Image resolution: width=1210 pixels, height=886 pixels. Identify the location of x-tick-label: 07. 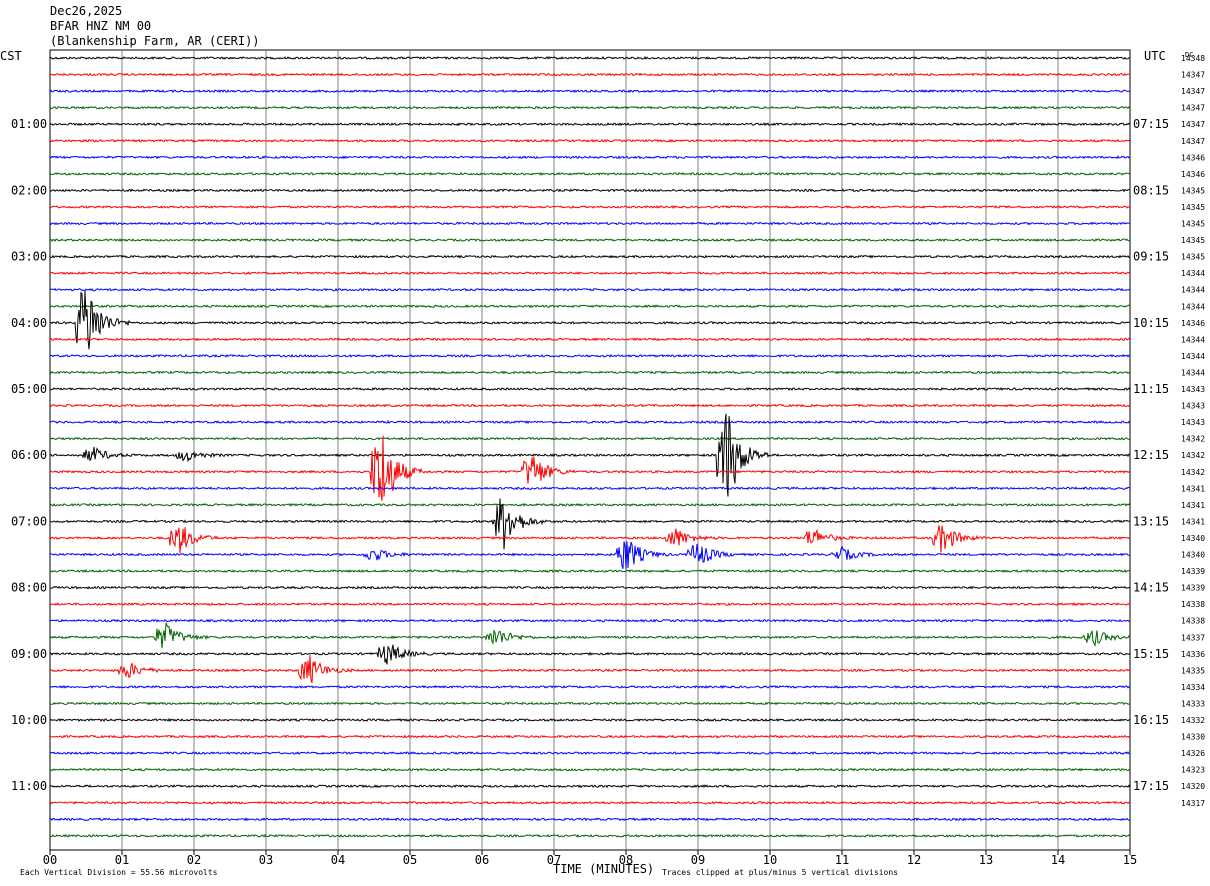
(554, 860).